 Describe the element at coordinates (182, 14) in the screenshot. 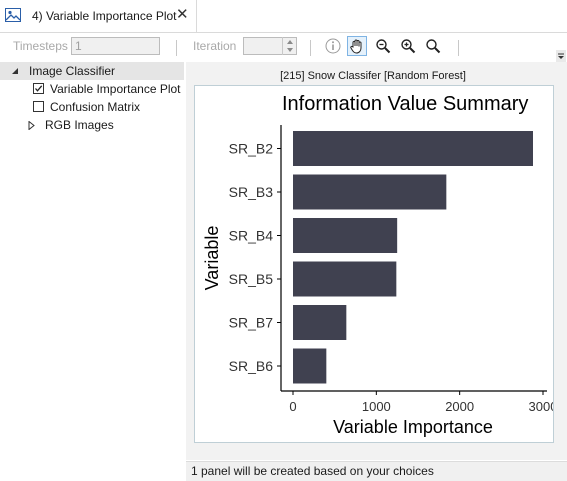

I see `close-icon: ✕` at that location.